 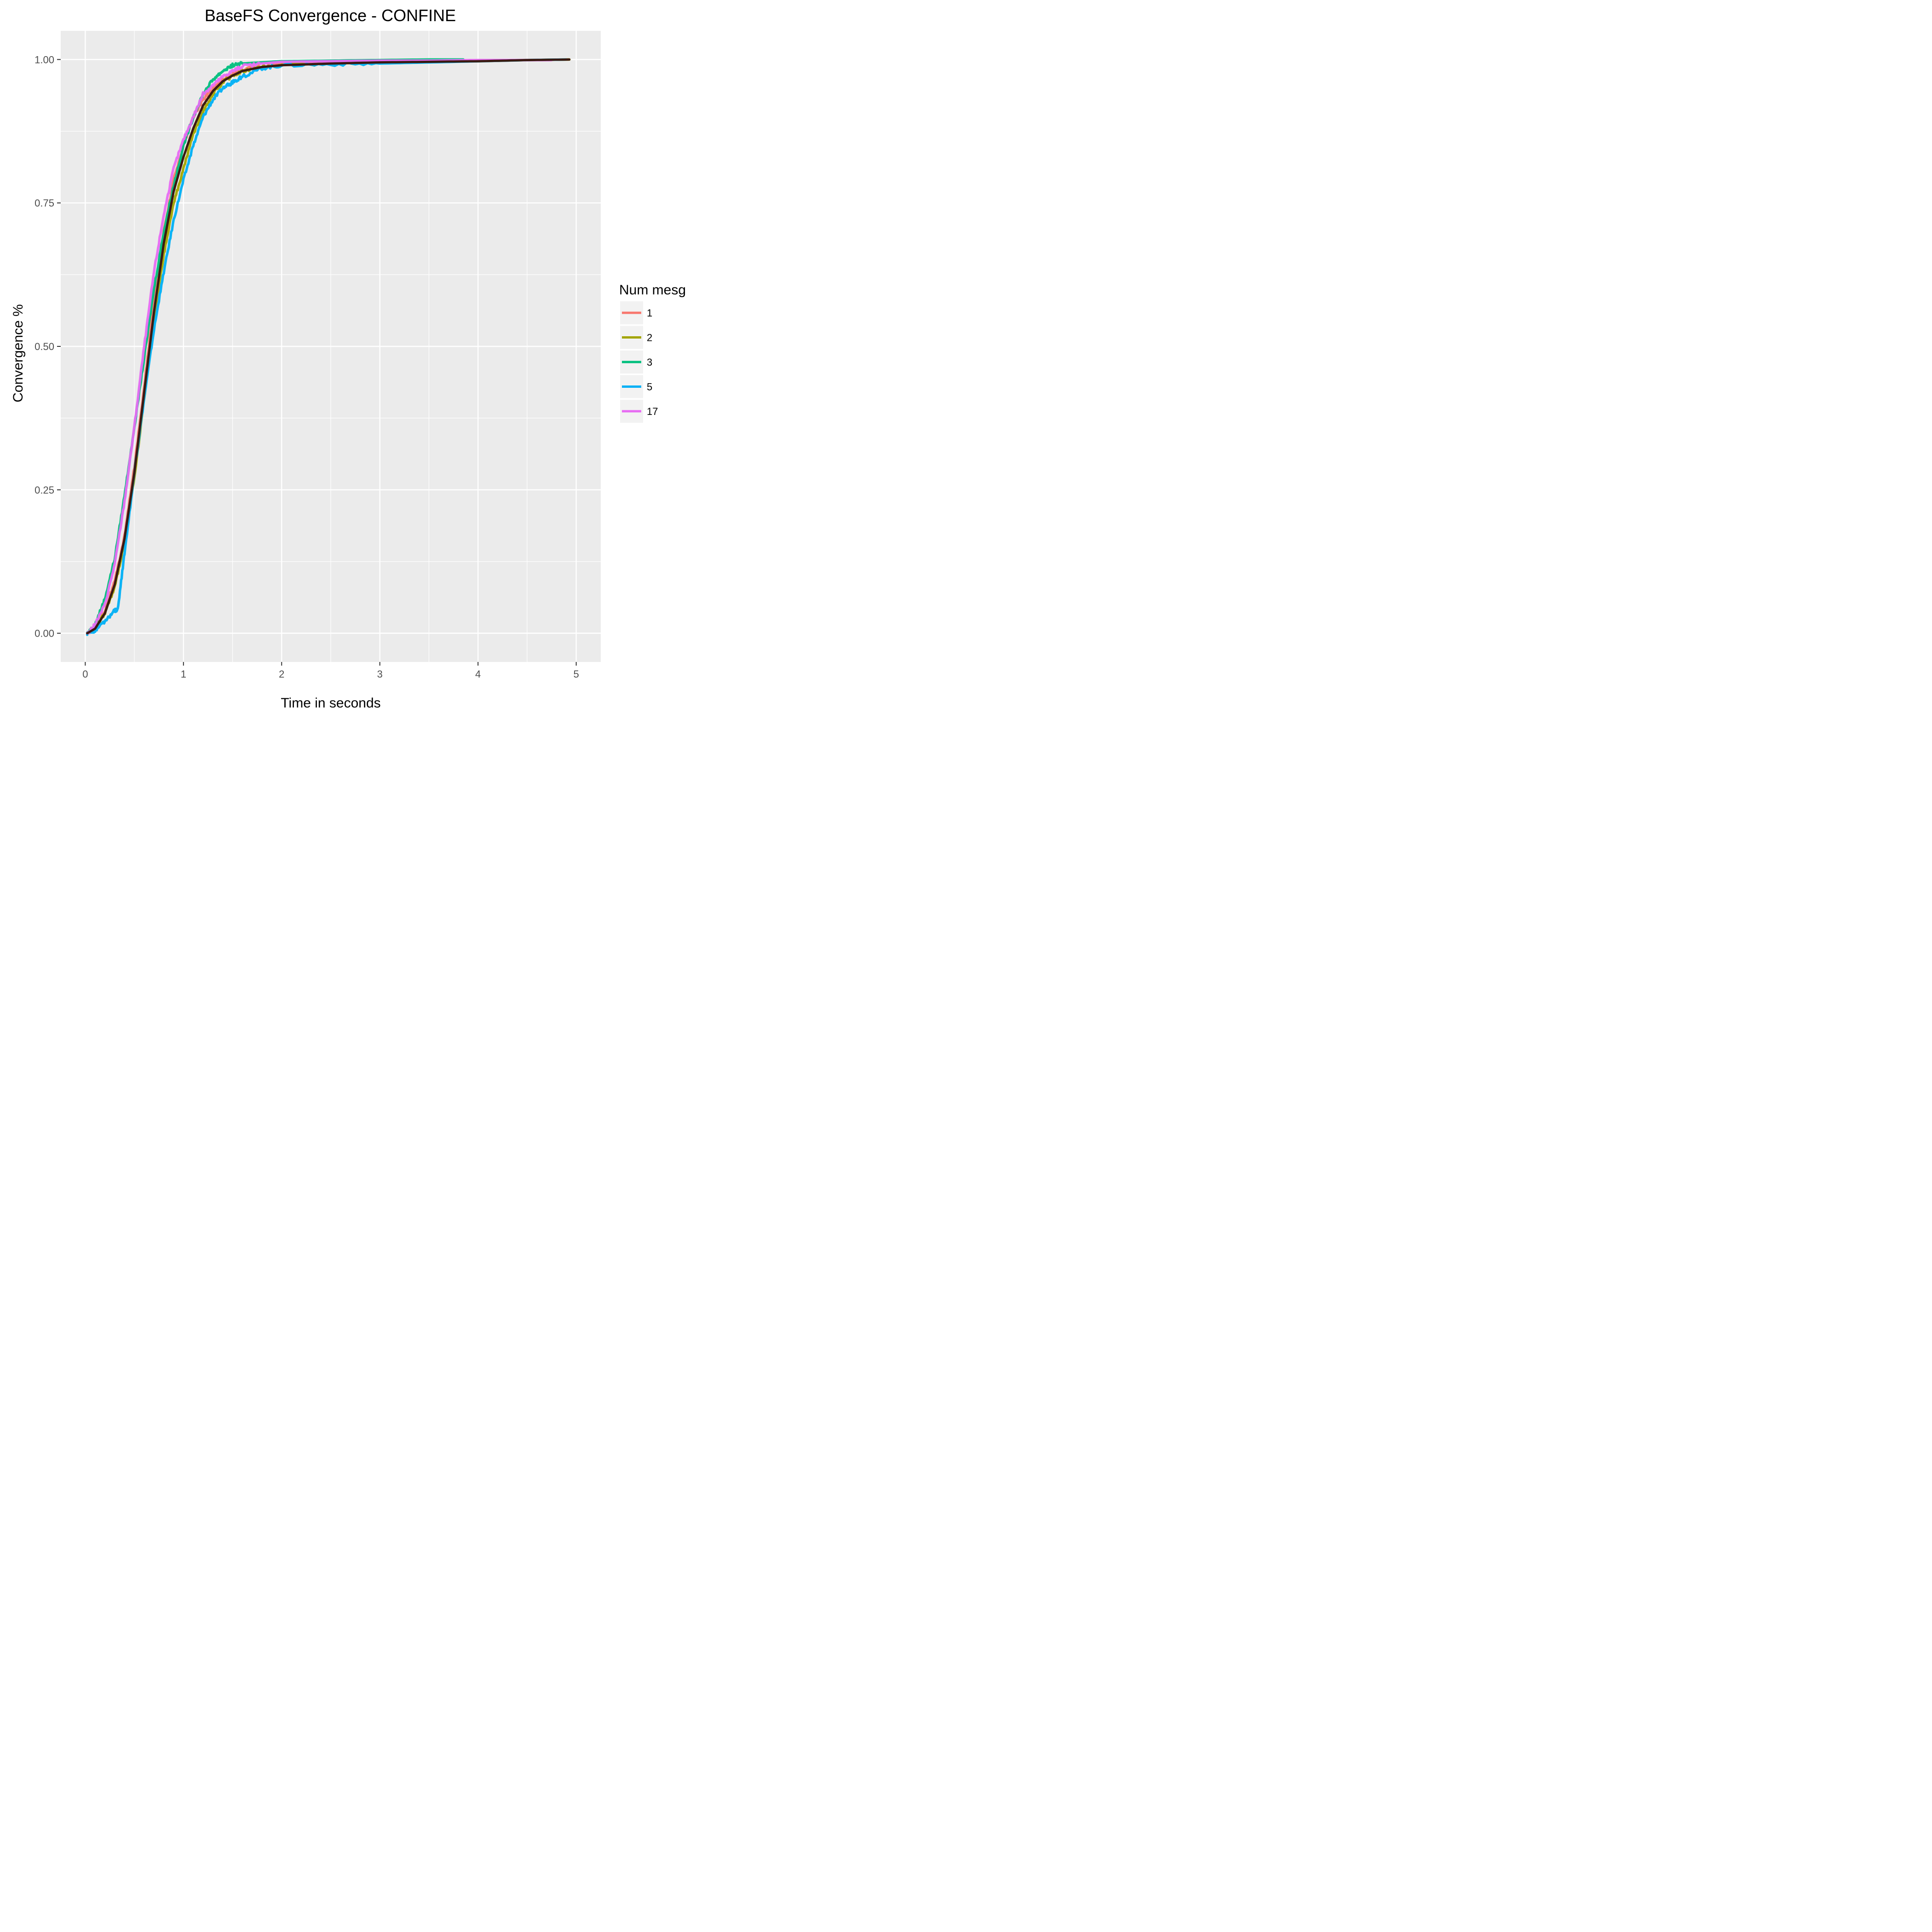 I want to click on x-tick-label: 3, so click(x=380, y=674).